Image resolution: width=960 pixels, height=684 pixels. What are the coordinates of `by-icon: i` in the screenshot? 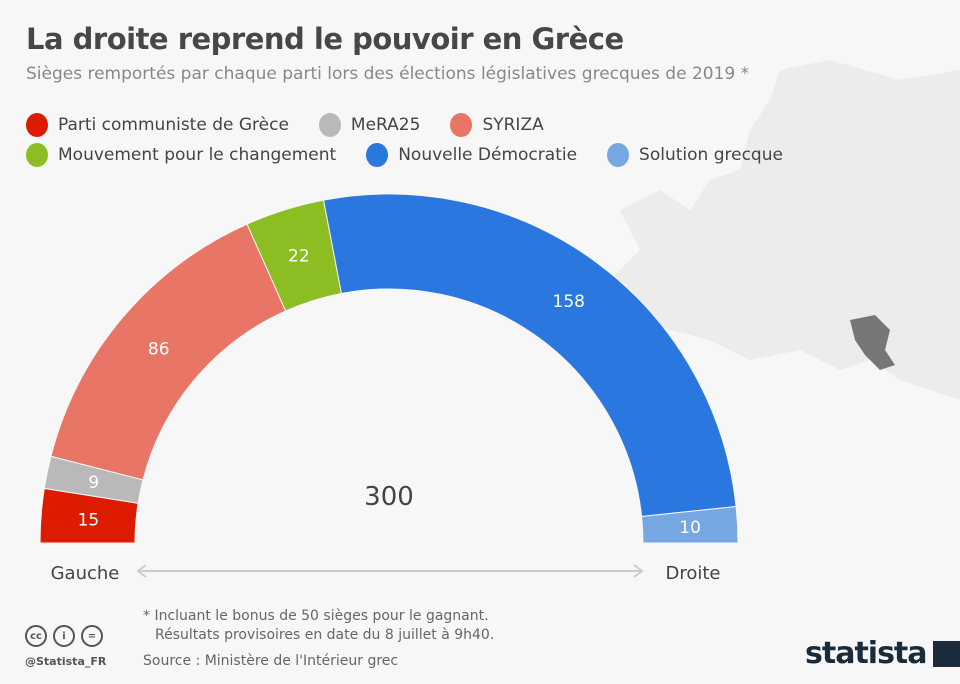 It's located at (64, 636).